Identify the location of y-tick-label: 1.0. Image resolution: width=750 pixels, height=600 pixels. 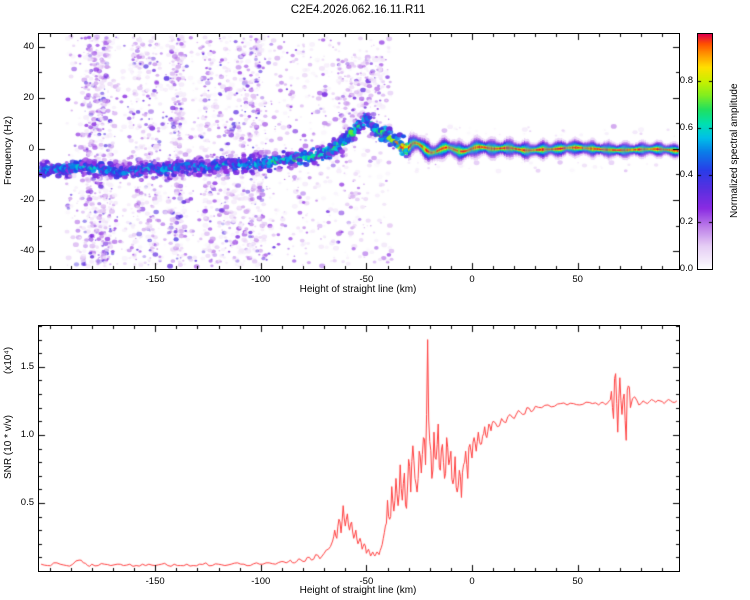
(27, 434).